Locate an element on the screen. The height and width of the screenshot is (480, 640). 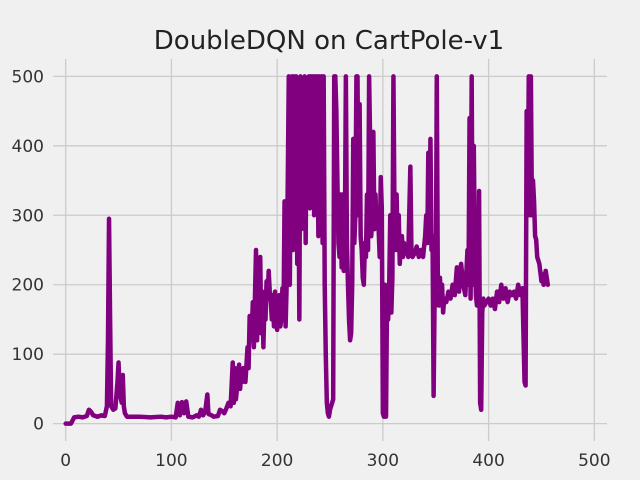
x-tick-label: 500 is located at coordinates (594, 461).